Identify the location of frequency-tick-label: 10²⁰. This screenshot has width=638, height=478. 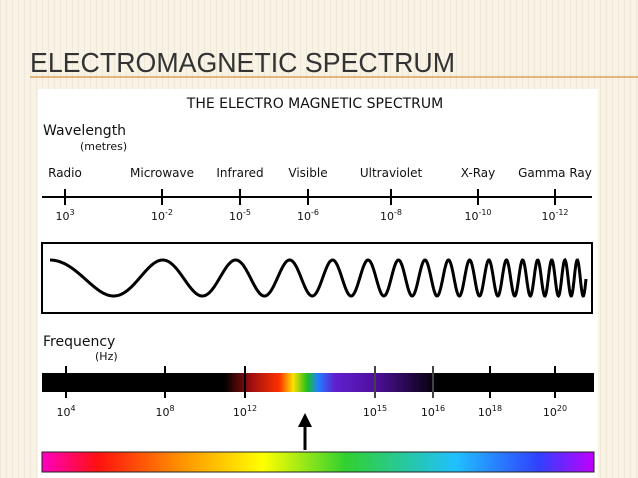
(555, 411).